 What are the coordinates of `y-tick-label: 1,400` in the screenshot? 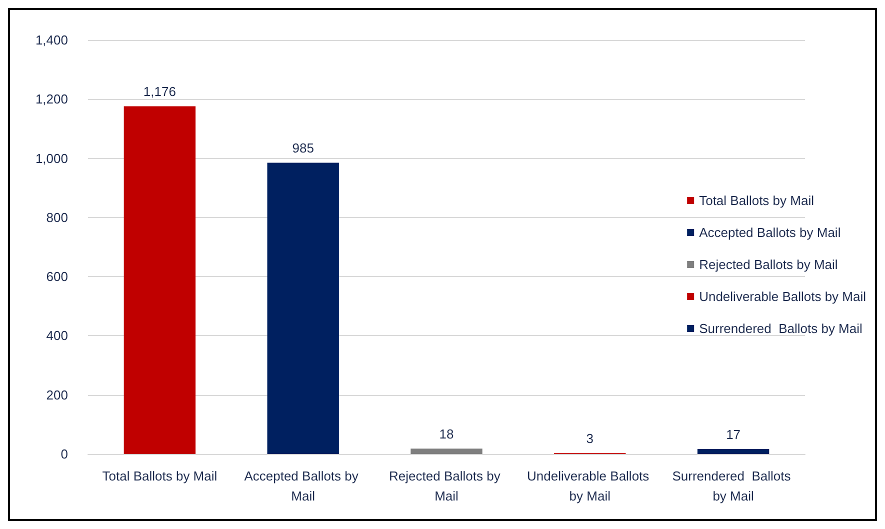 It's located at (51, 40).